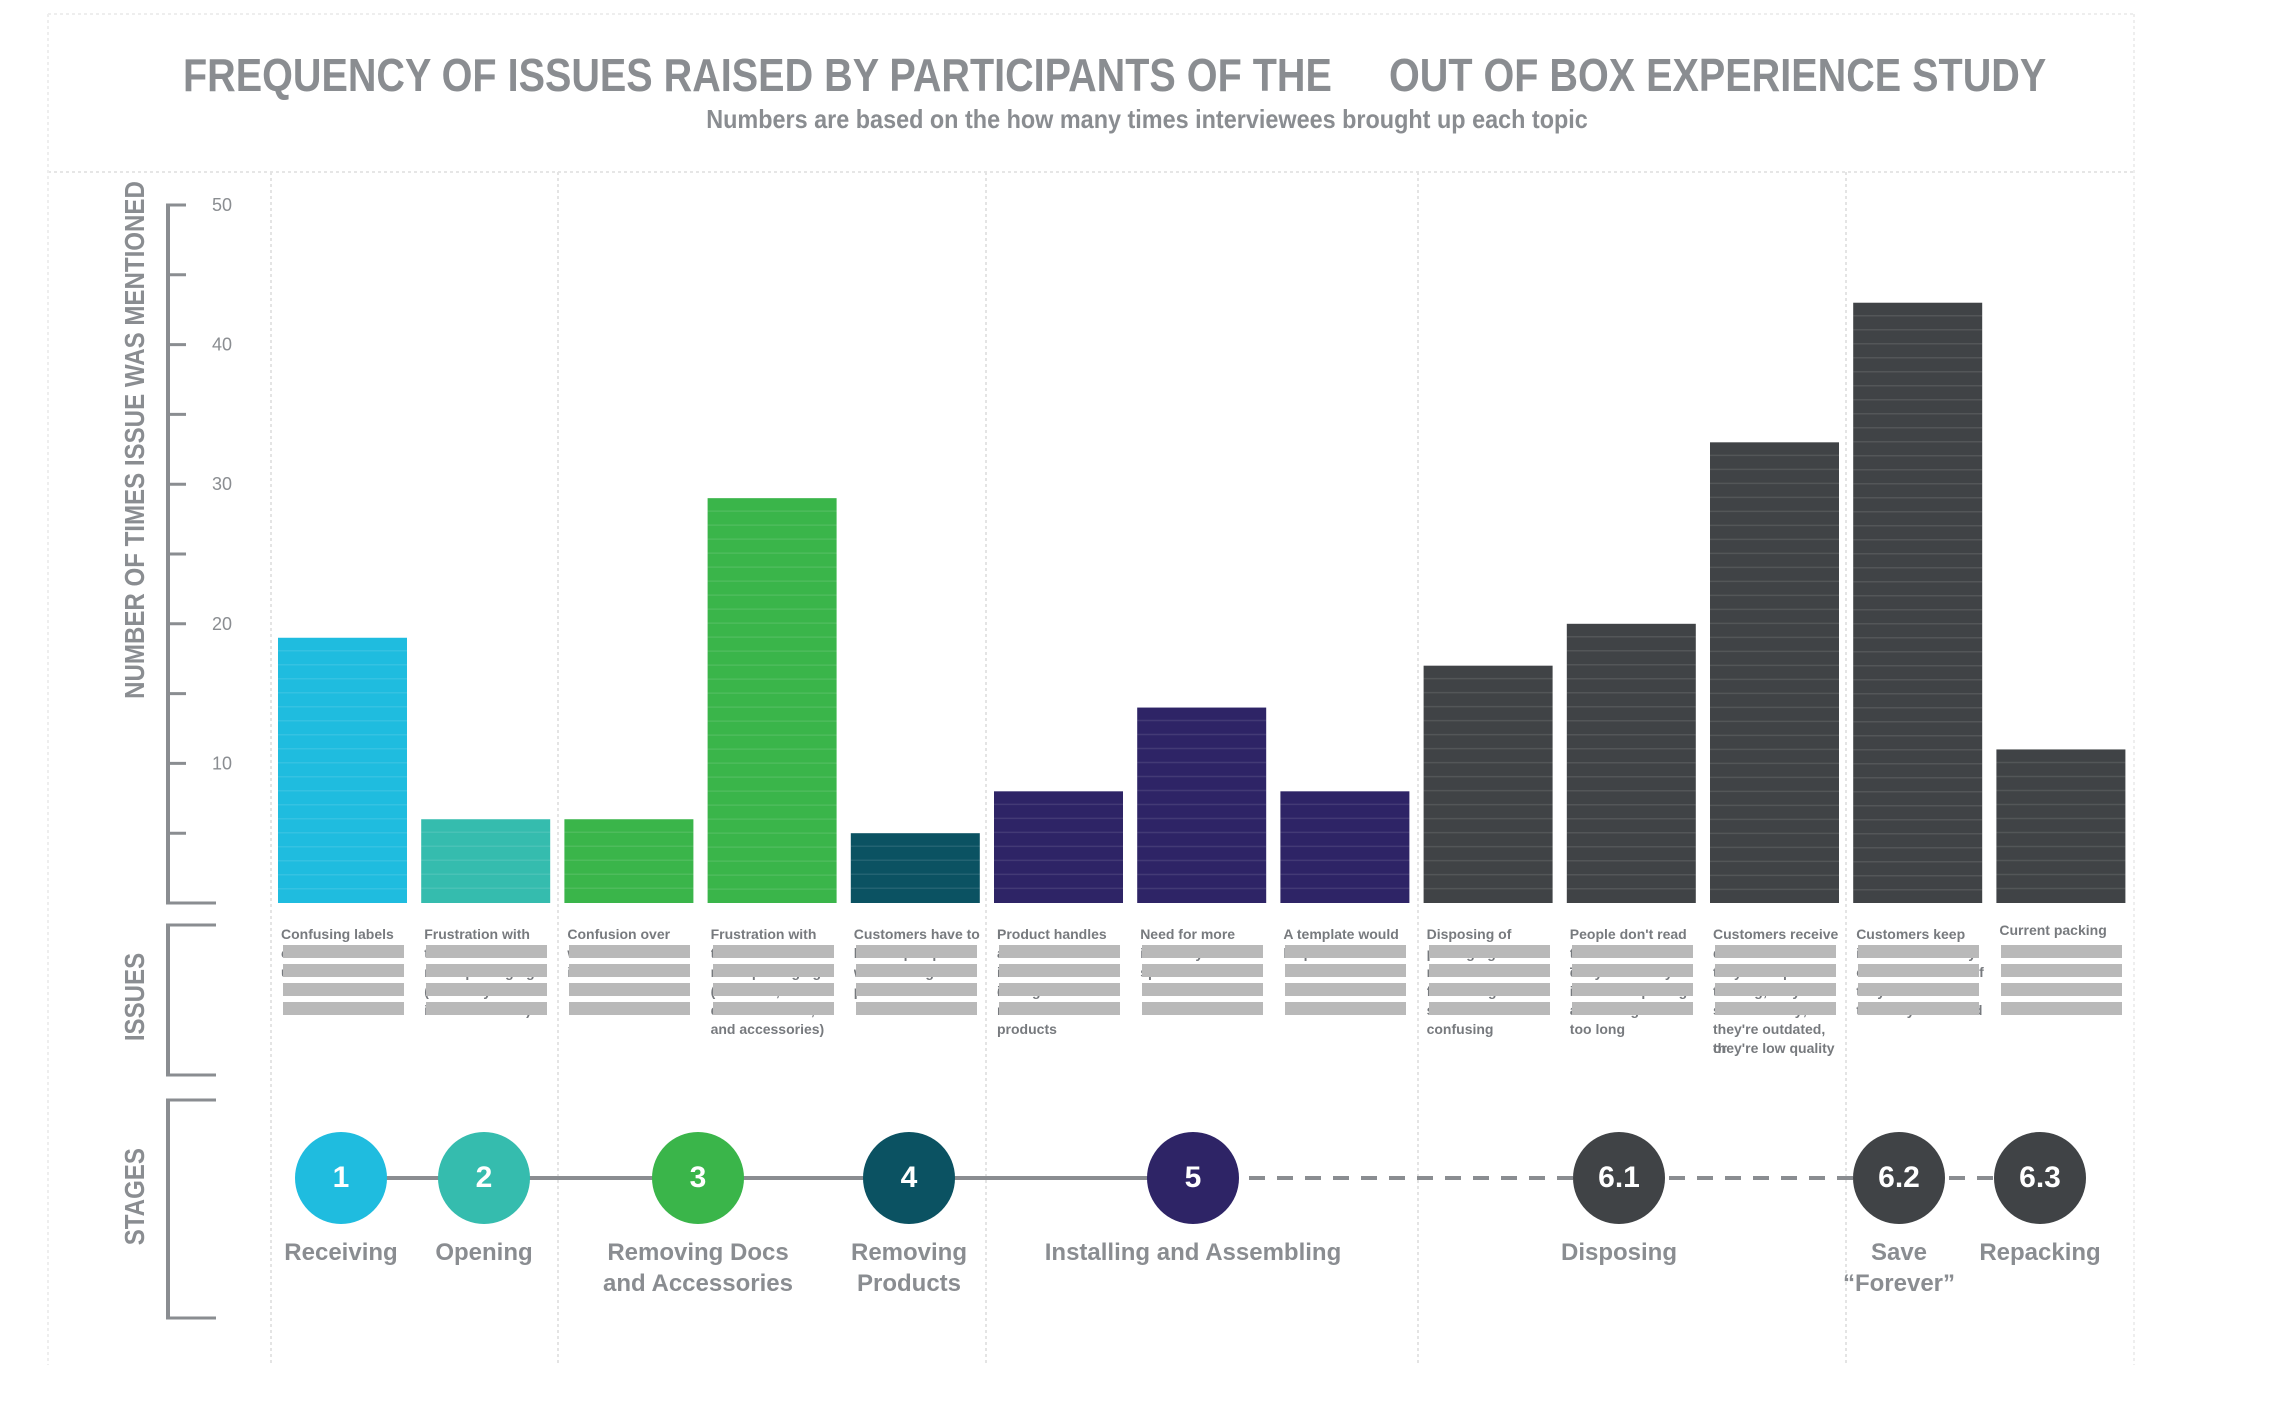 The width and height of the screenshot is (2294, 1410). Describe the element at coordinates (1899, 1268) in the screenshot. I see `stage-name: Save “Forever”` at that location.